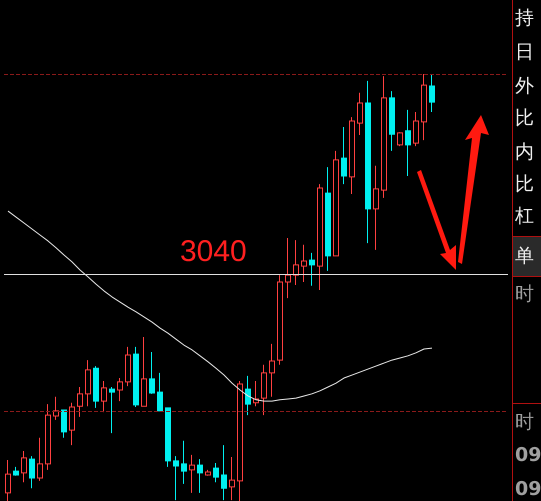 This screenshot has width=541, height=501. I want to click on text: 杠, so click(524, 216).